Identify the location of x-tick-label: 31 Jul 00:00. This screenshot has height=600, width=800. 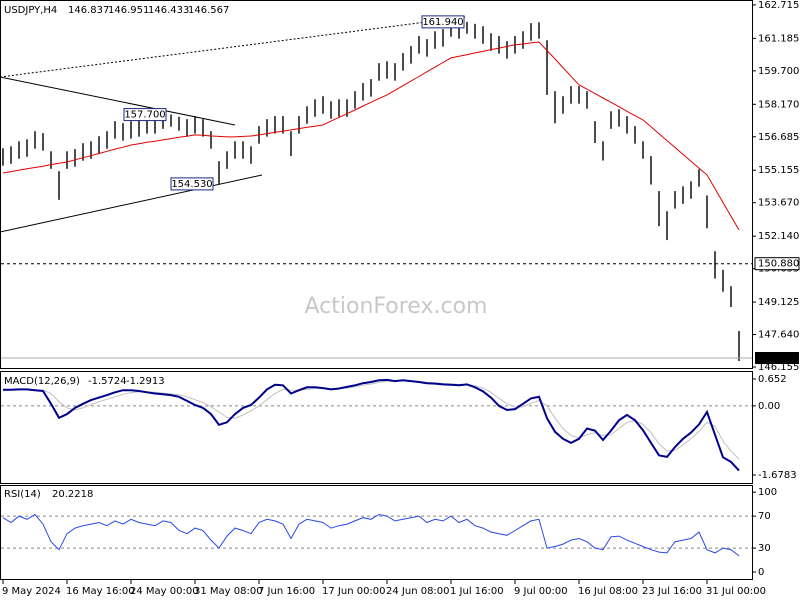
(736, 591).